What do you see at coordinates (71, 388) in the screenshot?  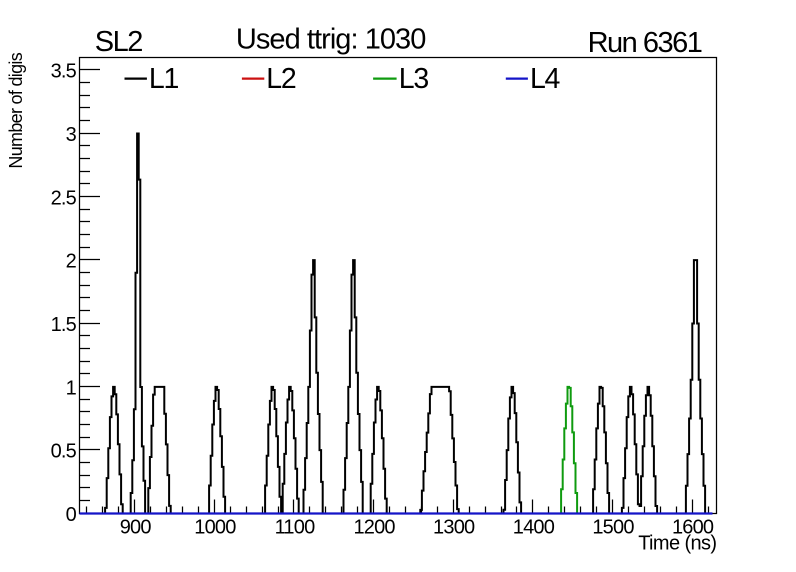 I see `svg-text: 1` at bounding box center [71, 388].